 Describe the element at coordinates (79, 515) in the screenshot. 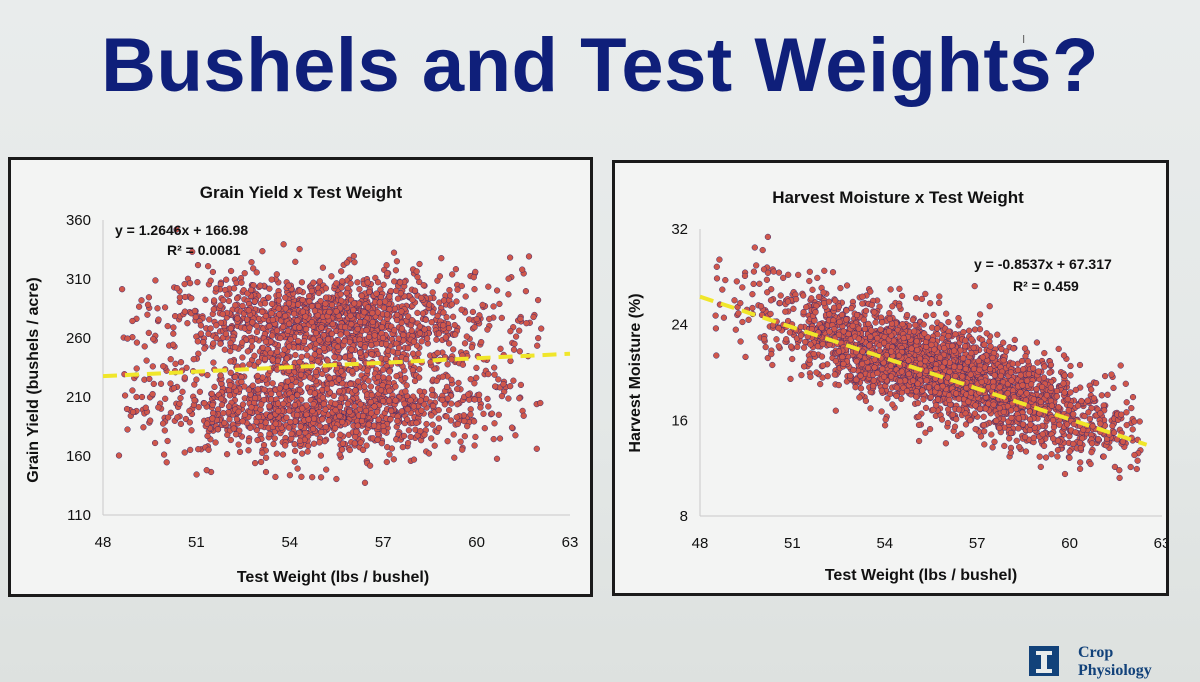

I see `y-tick-label: 110` at that location.